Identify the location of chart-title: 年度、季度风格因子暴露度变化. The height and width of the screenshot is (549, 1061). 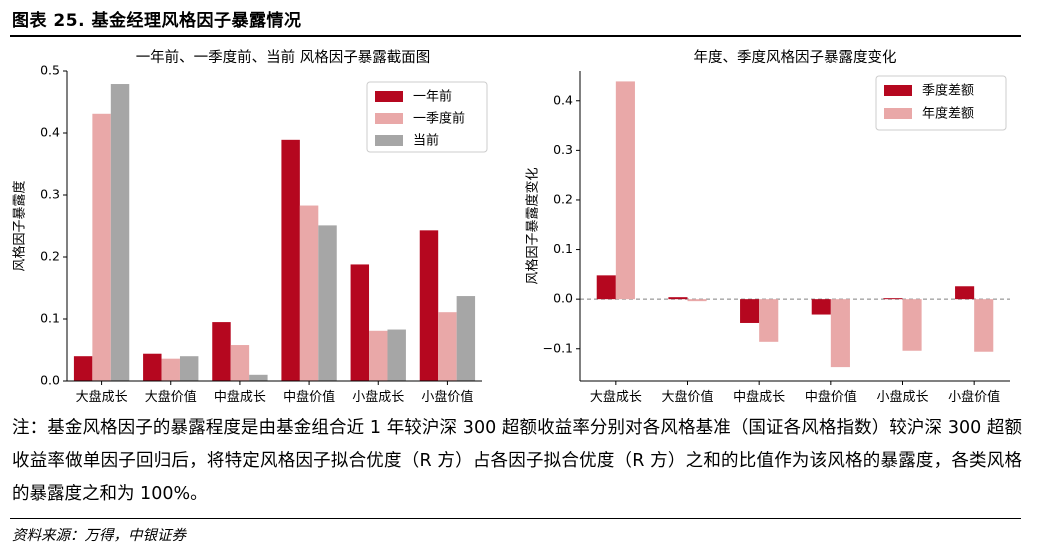
(795, 57).